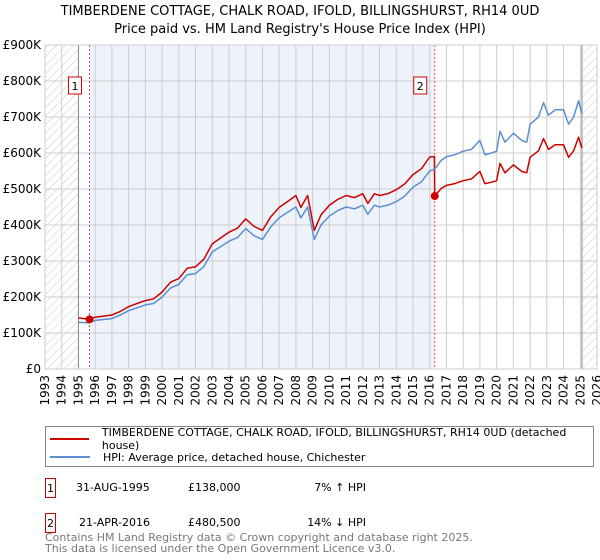 The image size is (600, 560). Describe the element at coordinates (95, 390) in the screenshot. I see `x-tick-label: 1996` at that location.